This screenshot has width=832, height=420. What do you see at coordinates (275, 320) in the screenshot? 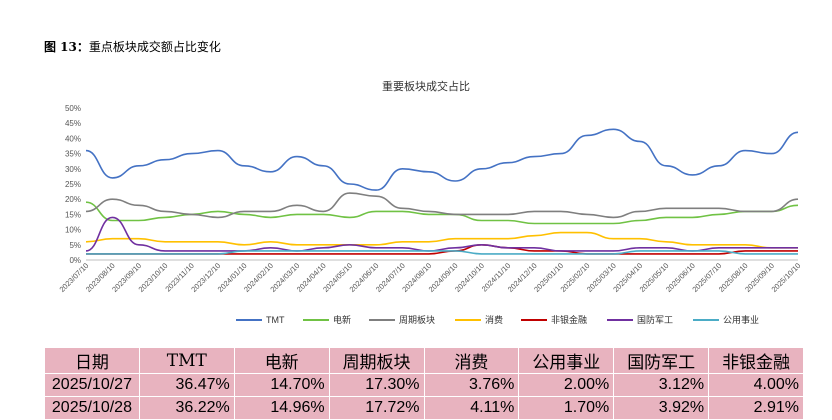
I see `legend-label: TMT` at bounding box center [275, 320].